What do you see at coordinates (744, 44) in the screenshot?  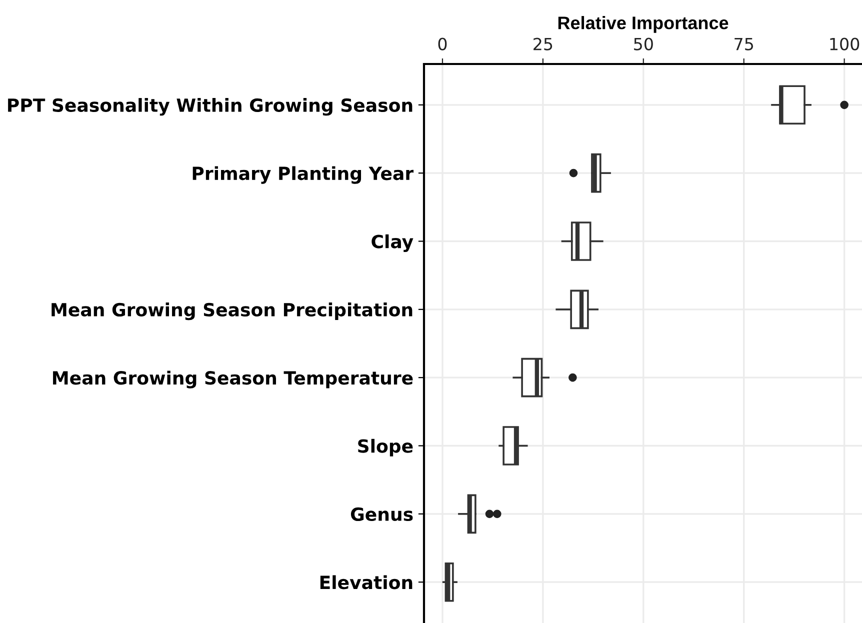 I see `x-tick-label: 75` at bounding box center [744, 44].